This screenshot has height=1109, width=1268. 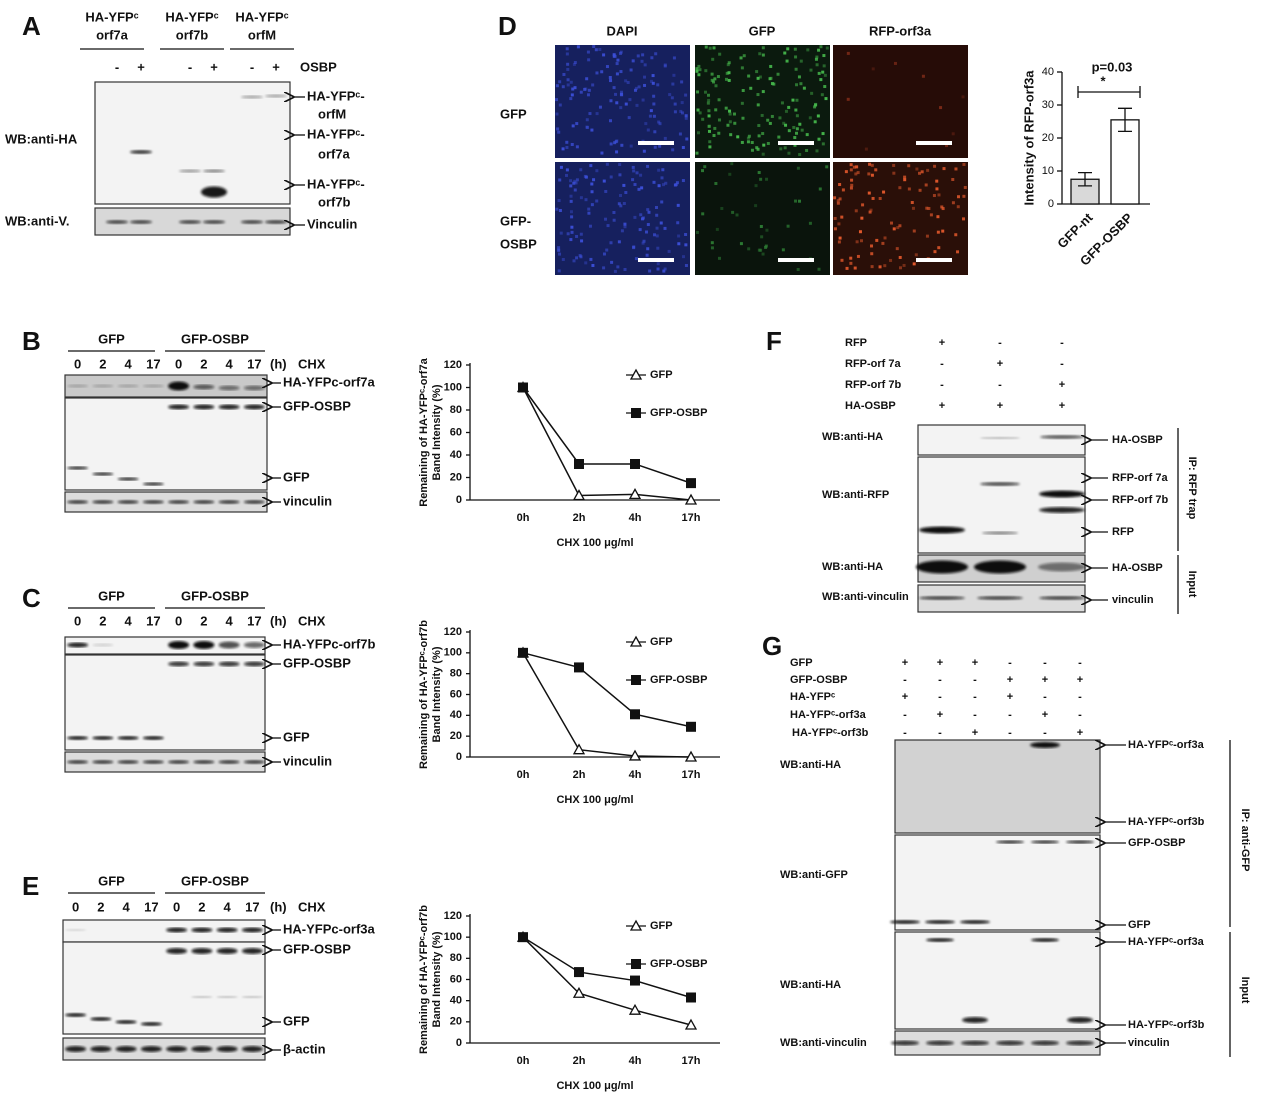 I want to click on group-label: GFP-OSBP, so click(x=215, y=595).